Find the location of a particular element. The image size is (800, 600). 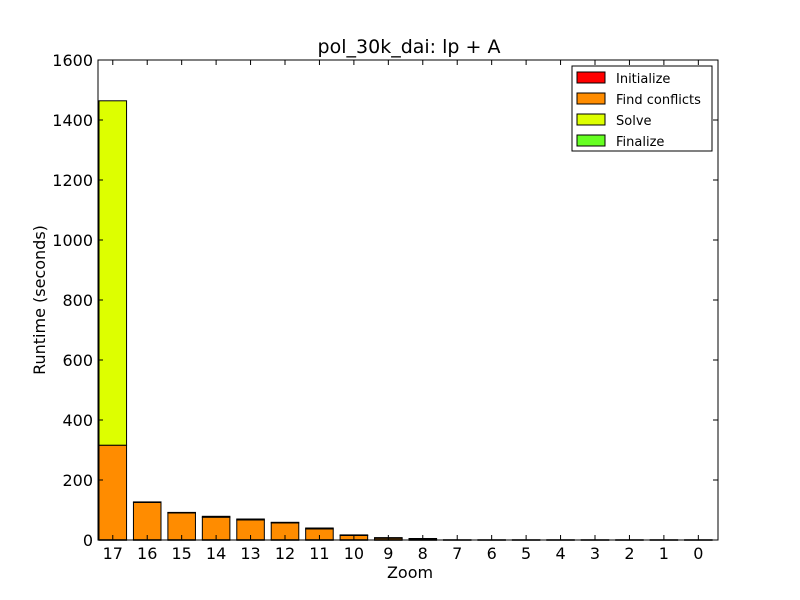

x-tick-label: 4 is located at coordinates (560, 553).